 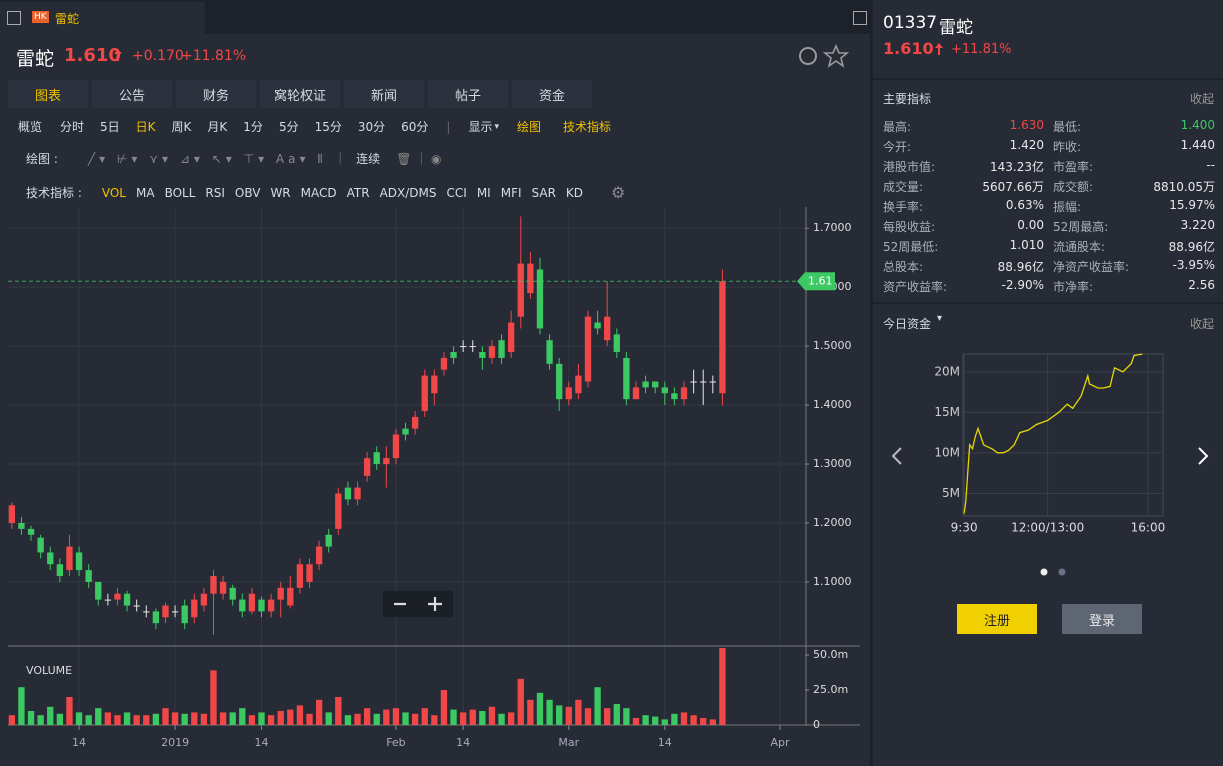 What do you see at coordinates (132, 94) in the screenshot?
I see `tab: 公告` at bounding box center [132, 94].